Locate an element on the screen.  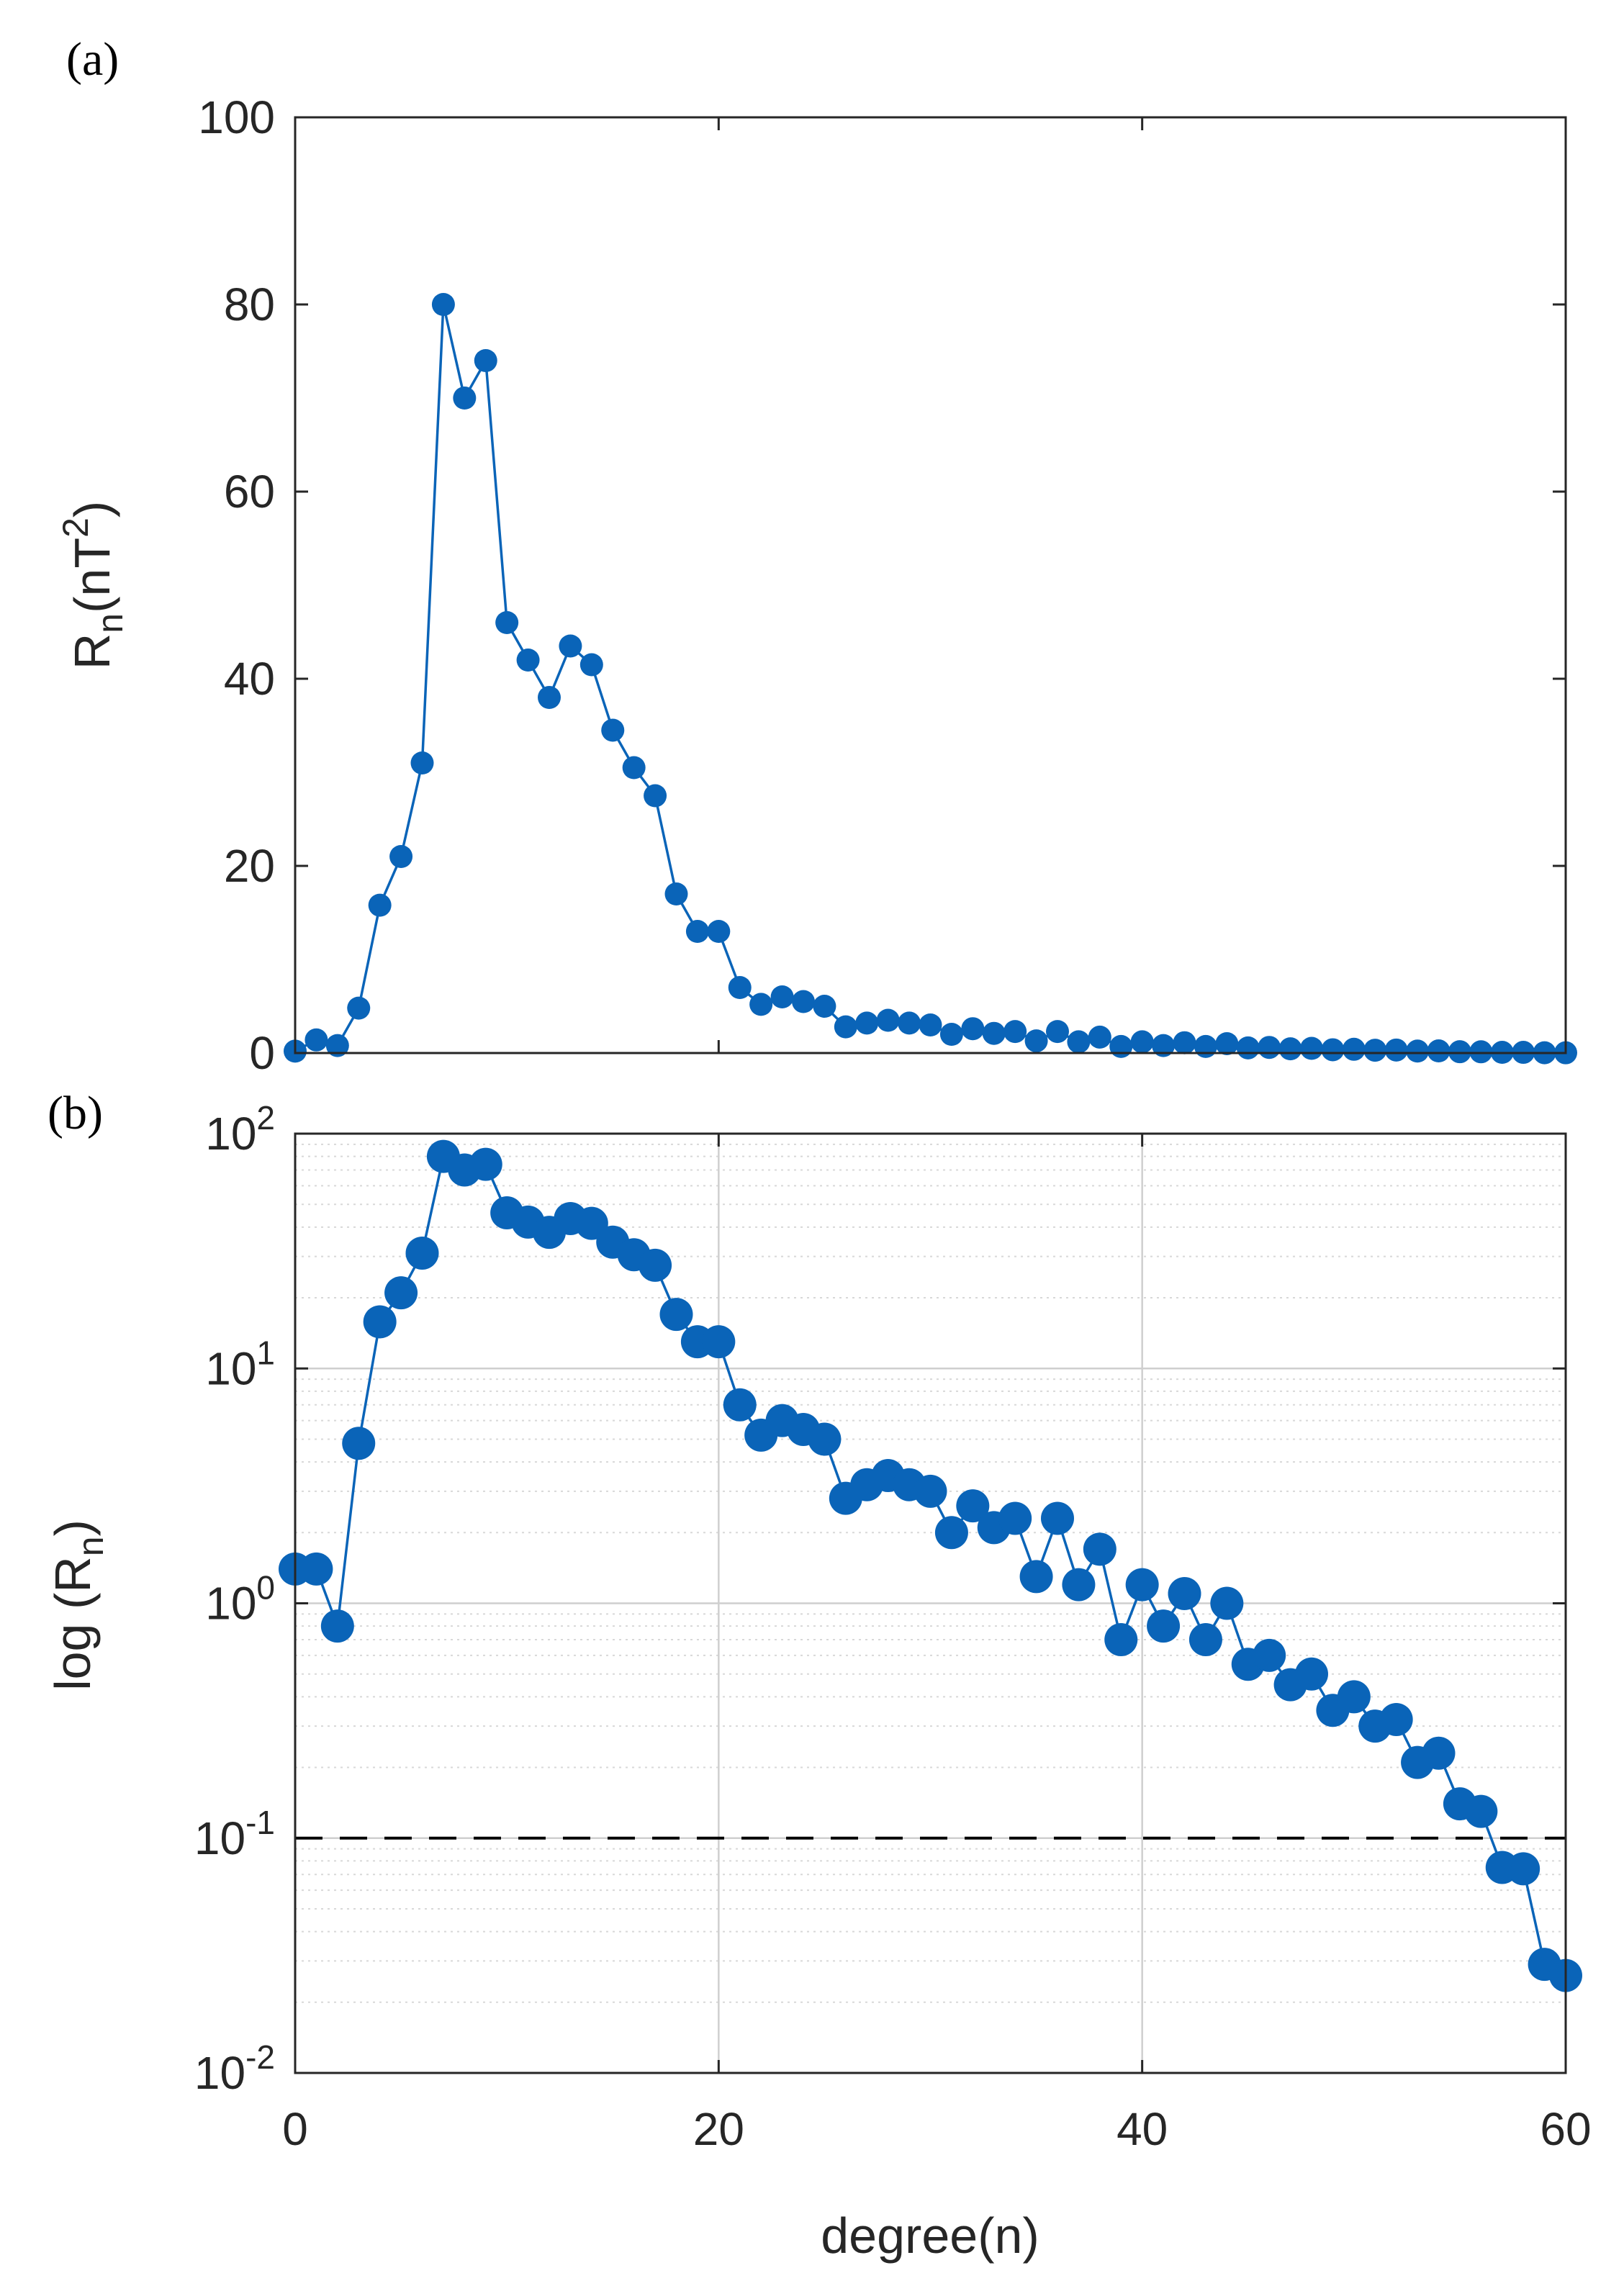
panel-b-ytick-exponent: 1 is located at coordinates (265, 1352).